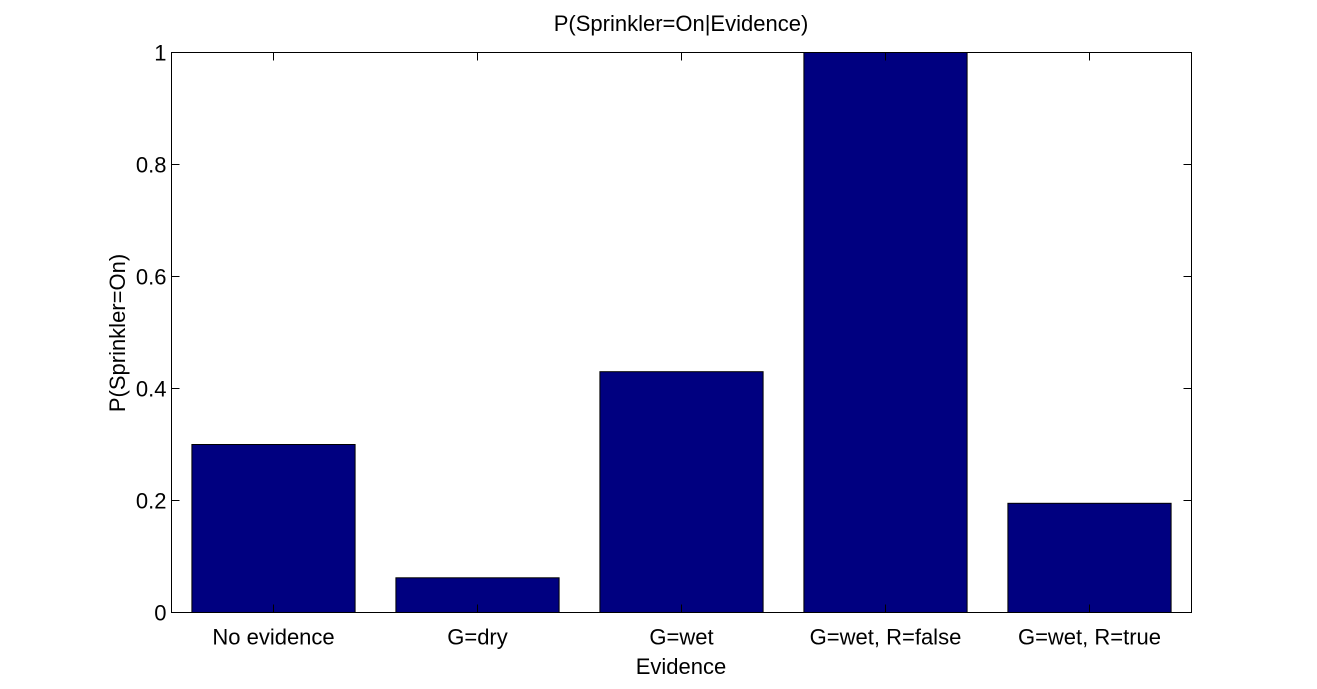 Image resolution: width=1317 pixels, height=689 pixels. Describe the element at coordinates (151, 165) in the screenshot. I see `y-tick-label-4: 0.8` at that location.